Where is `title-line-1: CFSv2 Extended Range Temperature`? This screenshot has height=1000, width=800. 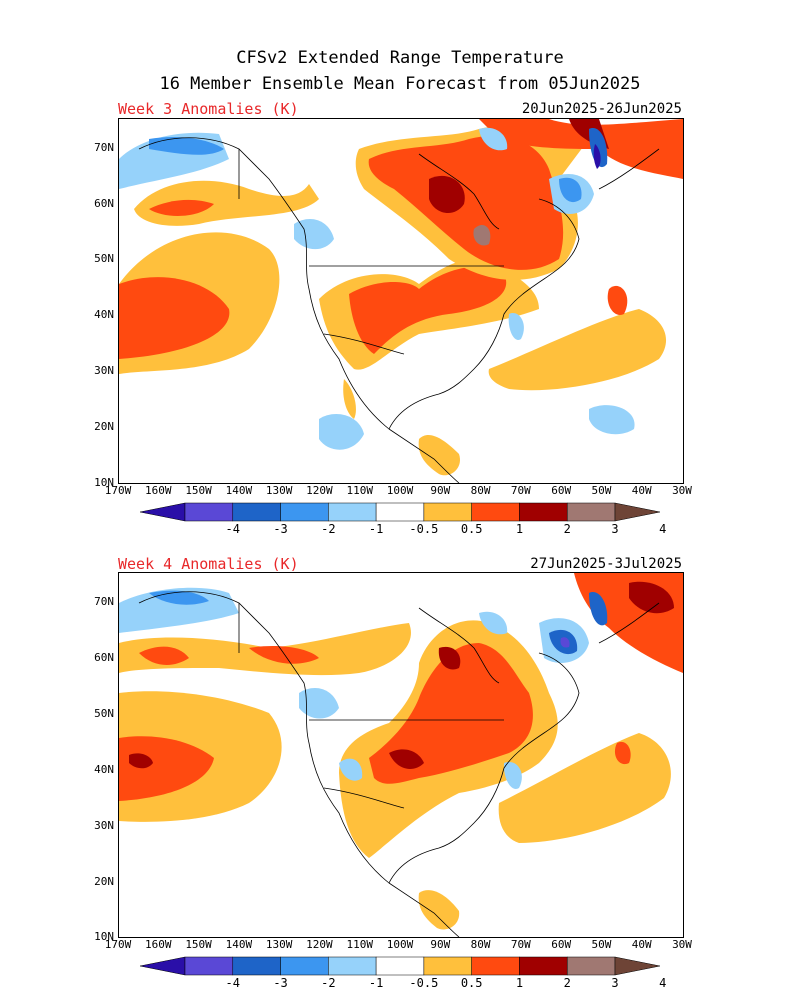 title-line-1: CFSv2 Extended Range Temperature is located at coordinates (400, 58).